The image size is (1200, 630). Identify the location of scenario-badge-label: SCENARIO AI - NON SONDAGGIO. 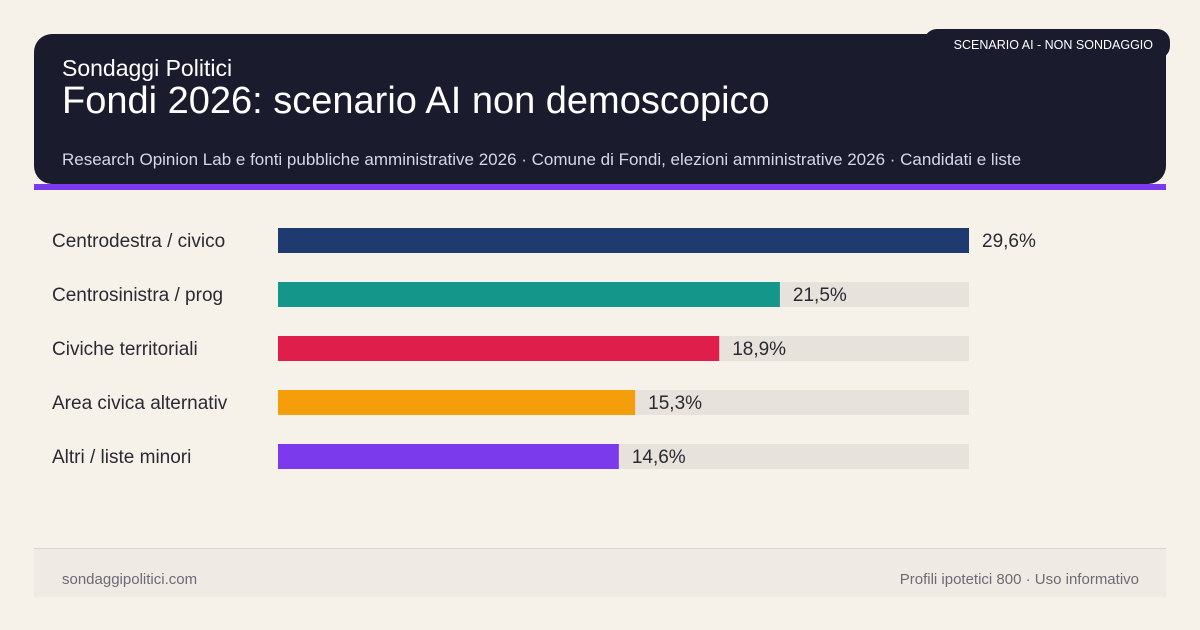
(1053, 45).